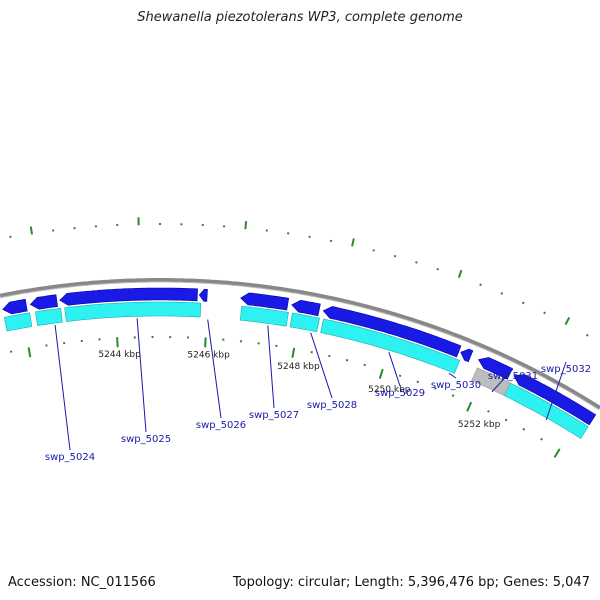 This screenshot has width=600, height=600. I want to click on kbp-tick-label: 5248 kbp, so click(298, 367).